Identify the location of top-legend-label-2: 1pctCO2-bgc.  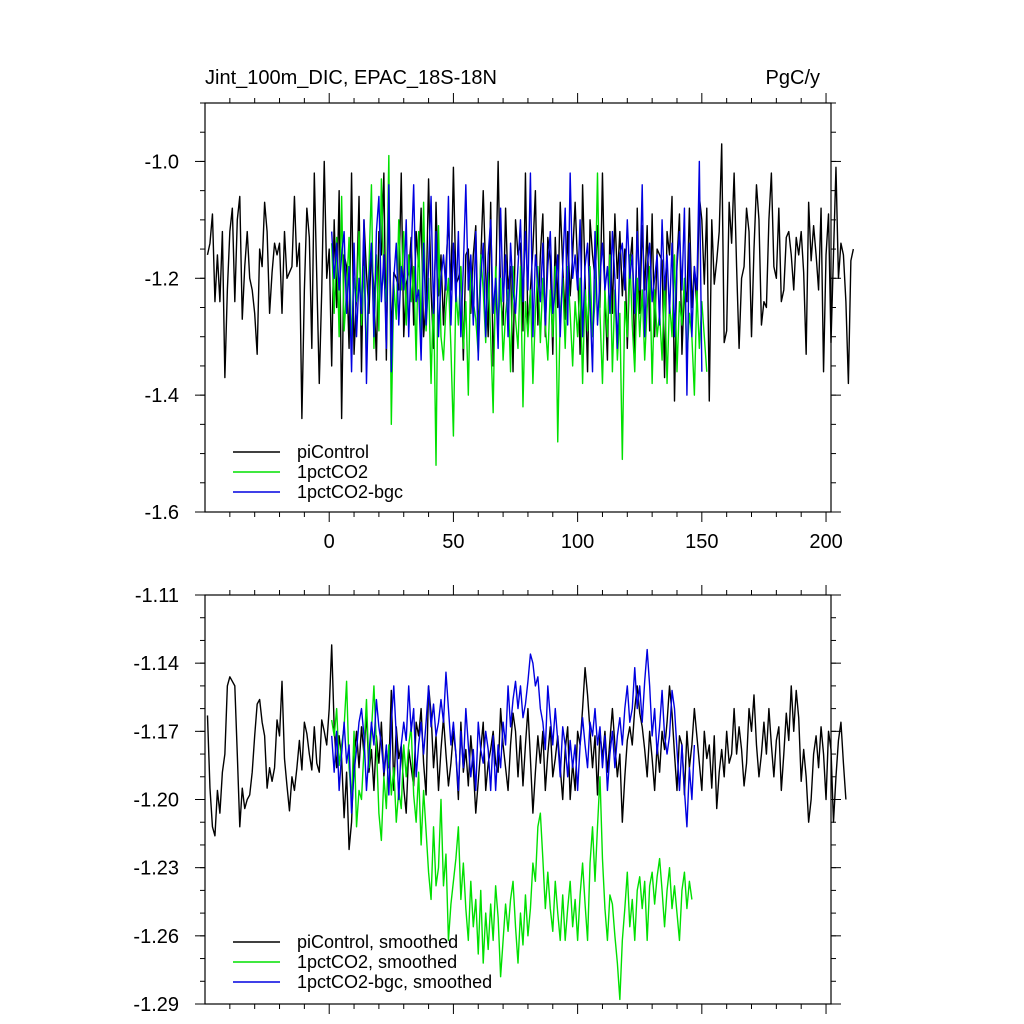
(350, 492).